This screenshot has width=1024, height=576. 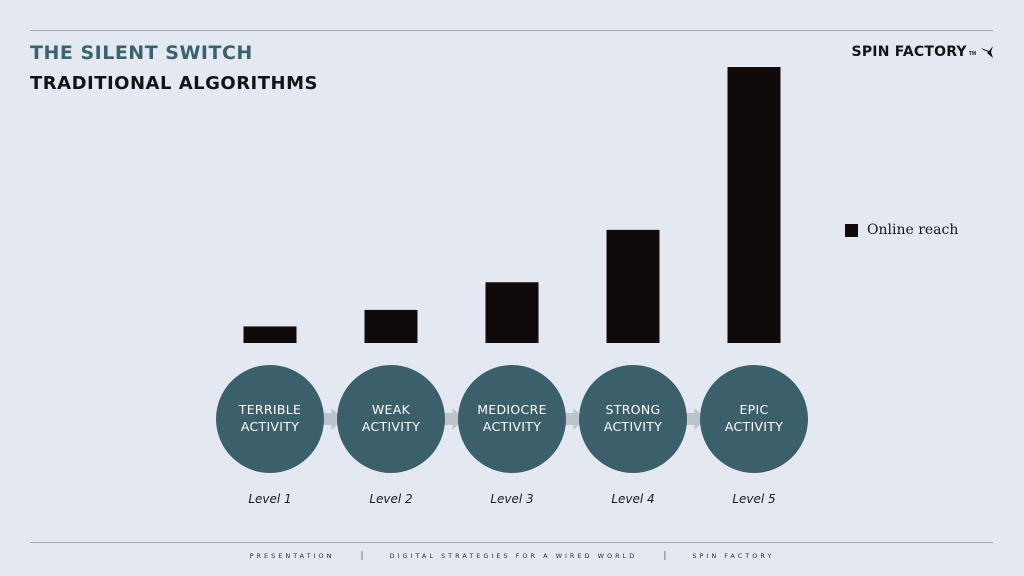 I want to click on activity-badge-label: TERRIBLE, so click(x=269, y=409).